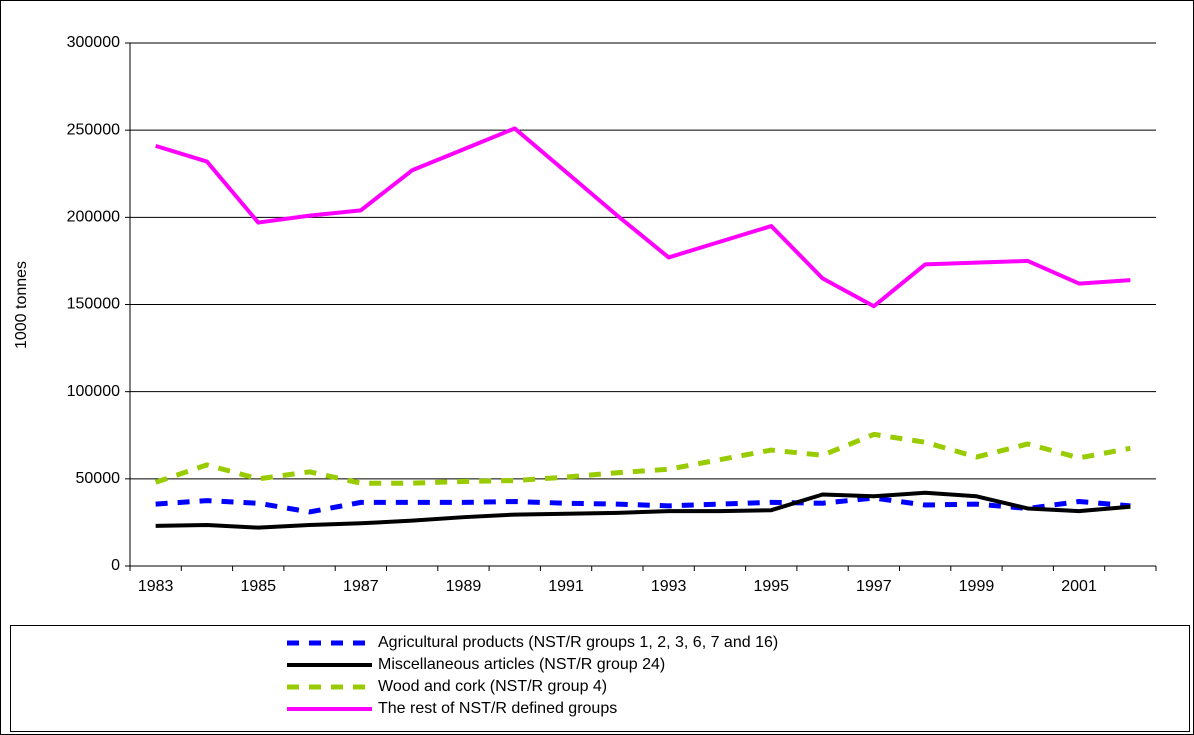 This screenshot has width=1194, height=735. I want to click on legend-box, so click(600, 678).